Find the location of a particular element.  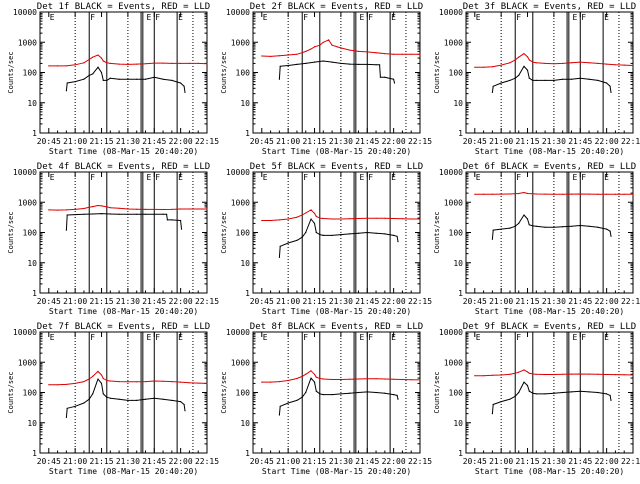

x-tick-label: 21:45 is located at coordinates (367, 461).